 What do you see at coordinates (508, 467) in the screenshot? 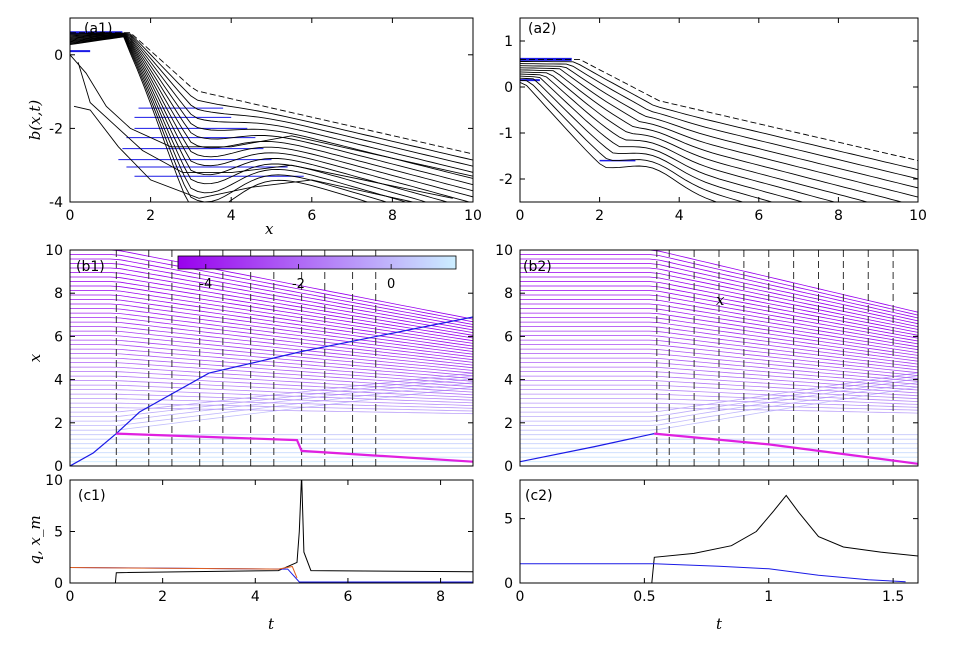
I see `b2-ytick-label: 0` at bounding box center [508, 467].